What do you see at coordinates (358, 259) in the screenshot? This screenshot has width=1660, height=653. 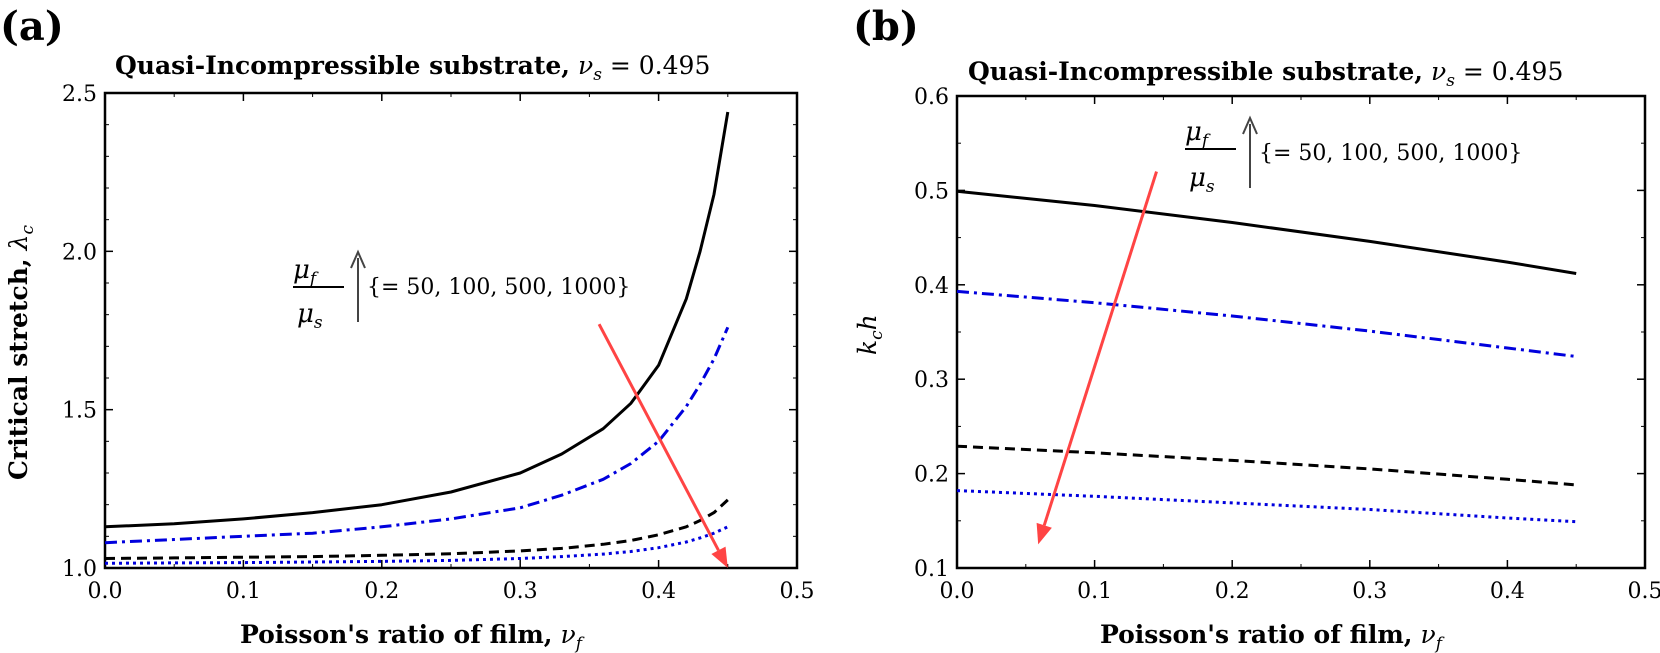 I see `panel-a-up-arrowhead-icon` at bounding box center [358, 259].